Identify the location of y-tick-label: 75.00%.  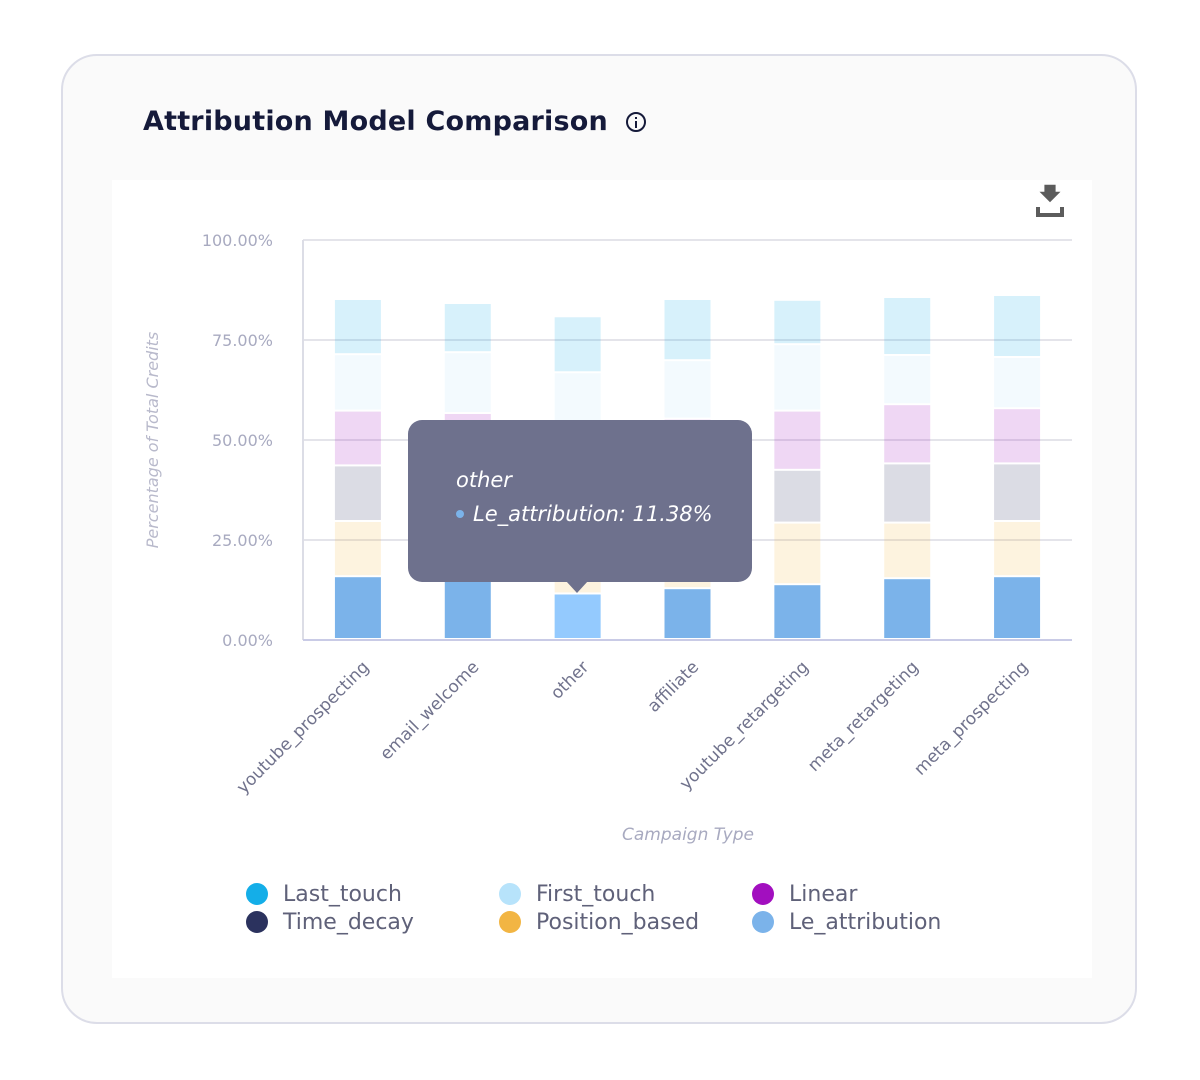
(242, 340).